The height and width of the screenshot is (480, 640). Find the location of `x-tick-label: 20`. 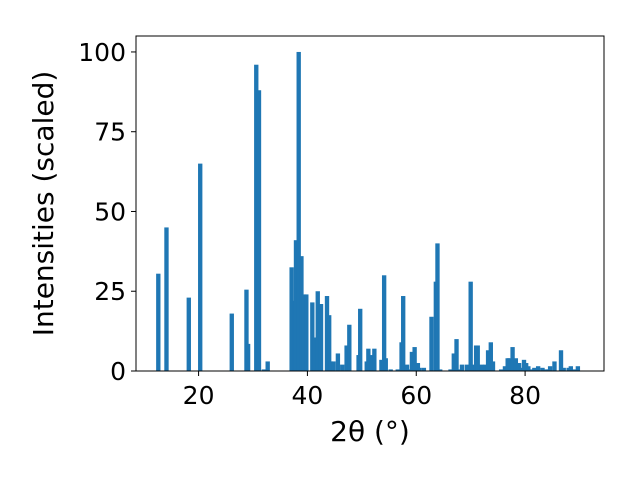

x-tick-label: 20 is located at coordinates (199, 395).